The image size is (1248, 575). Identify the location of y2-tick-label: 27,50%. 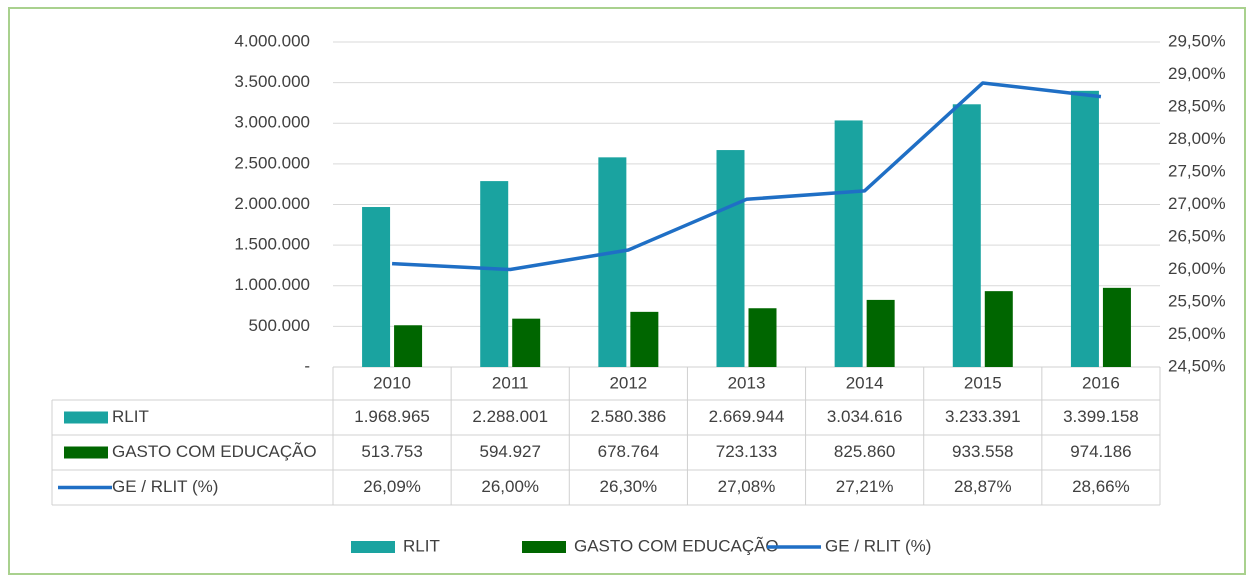
(1197, 170).